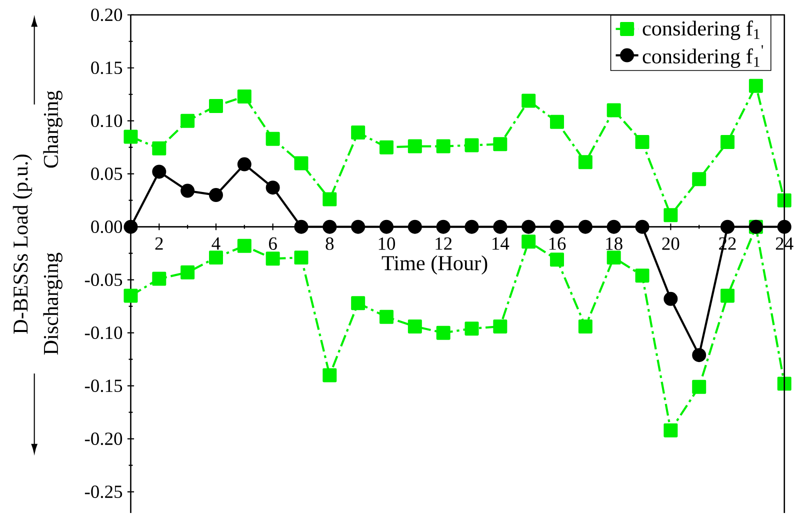  What do you see at coordinates (216, 244) in the screenshot?
I see `x-tick-label: 4` at bounding box center [216, 244].